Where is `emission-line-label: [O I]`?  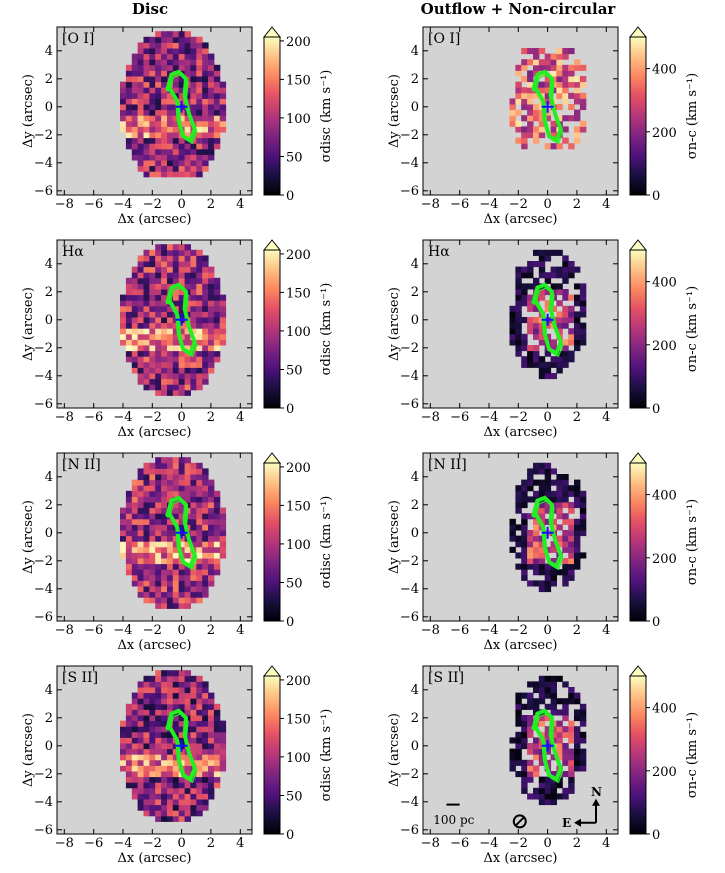
emission-line-label: [O I] is located at coordinates (78, 39).